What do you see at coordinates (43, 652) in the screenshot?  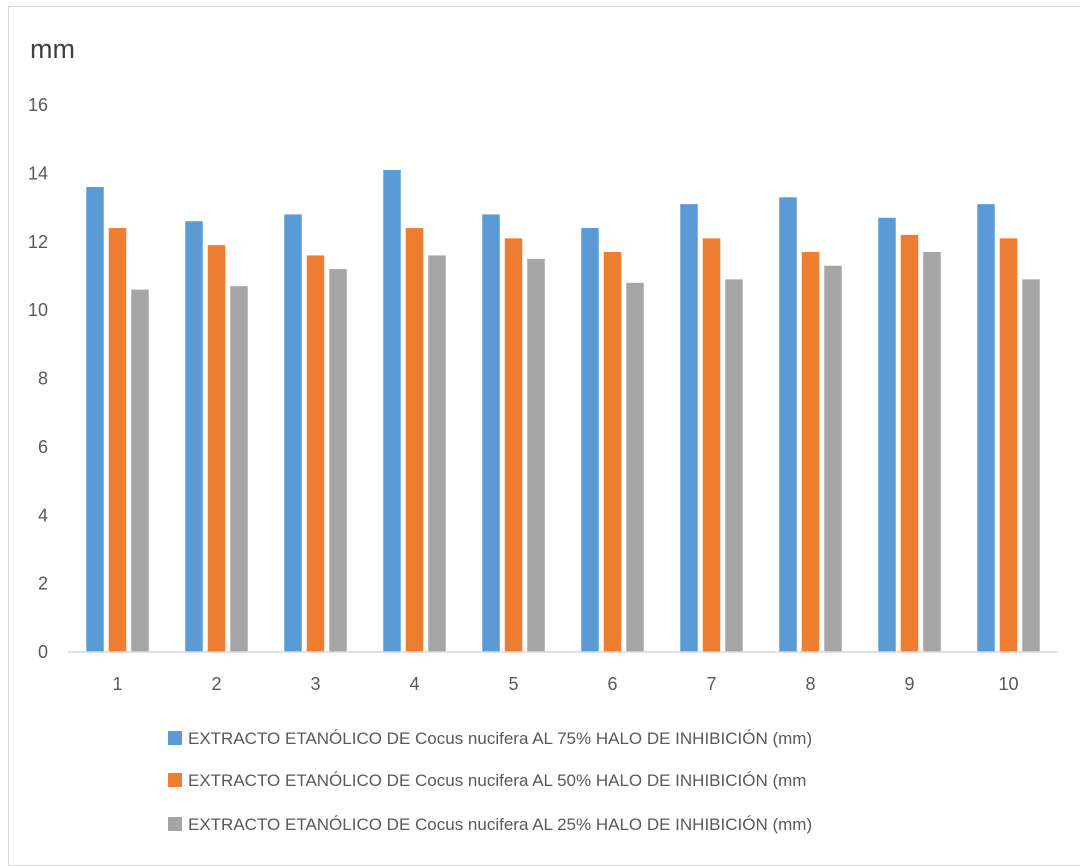 I see `y-tick-label: 0` at bounding box center [43, 652].